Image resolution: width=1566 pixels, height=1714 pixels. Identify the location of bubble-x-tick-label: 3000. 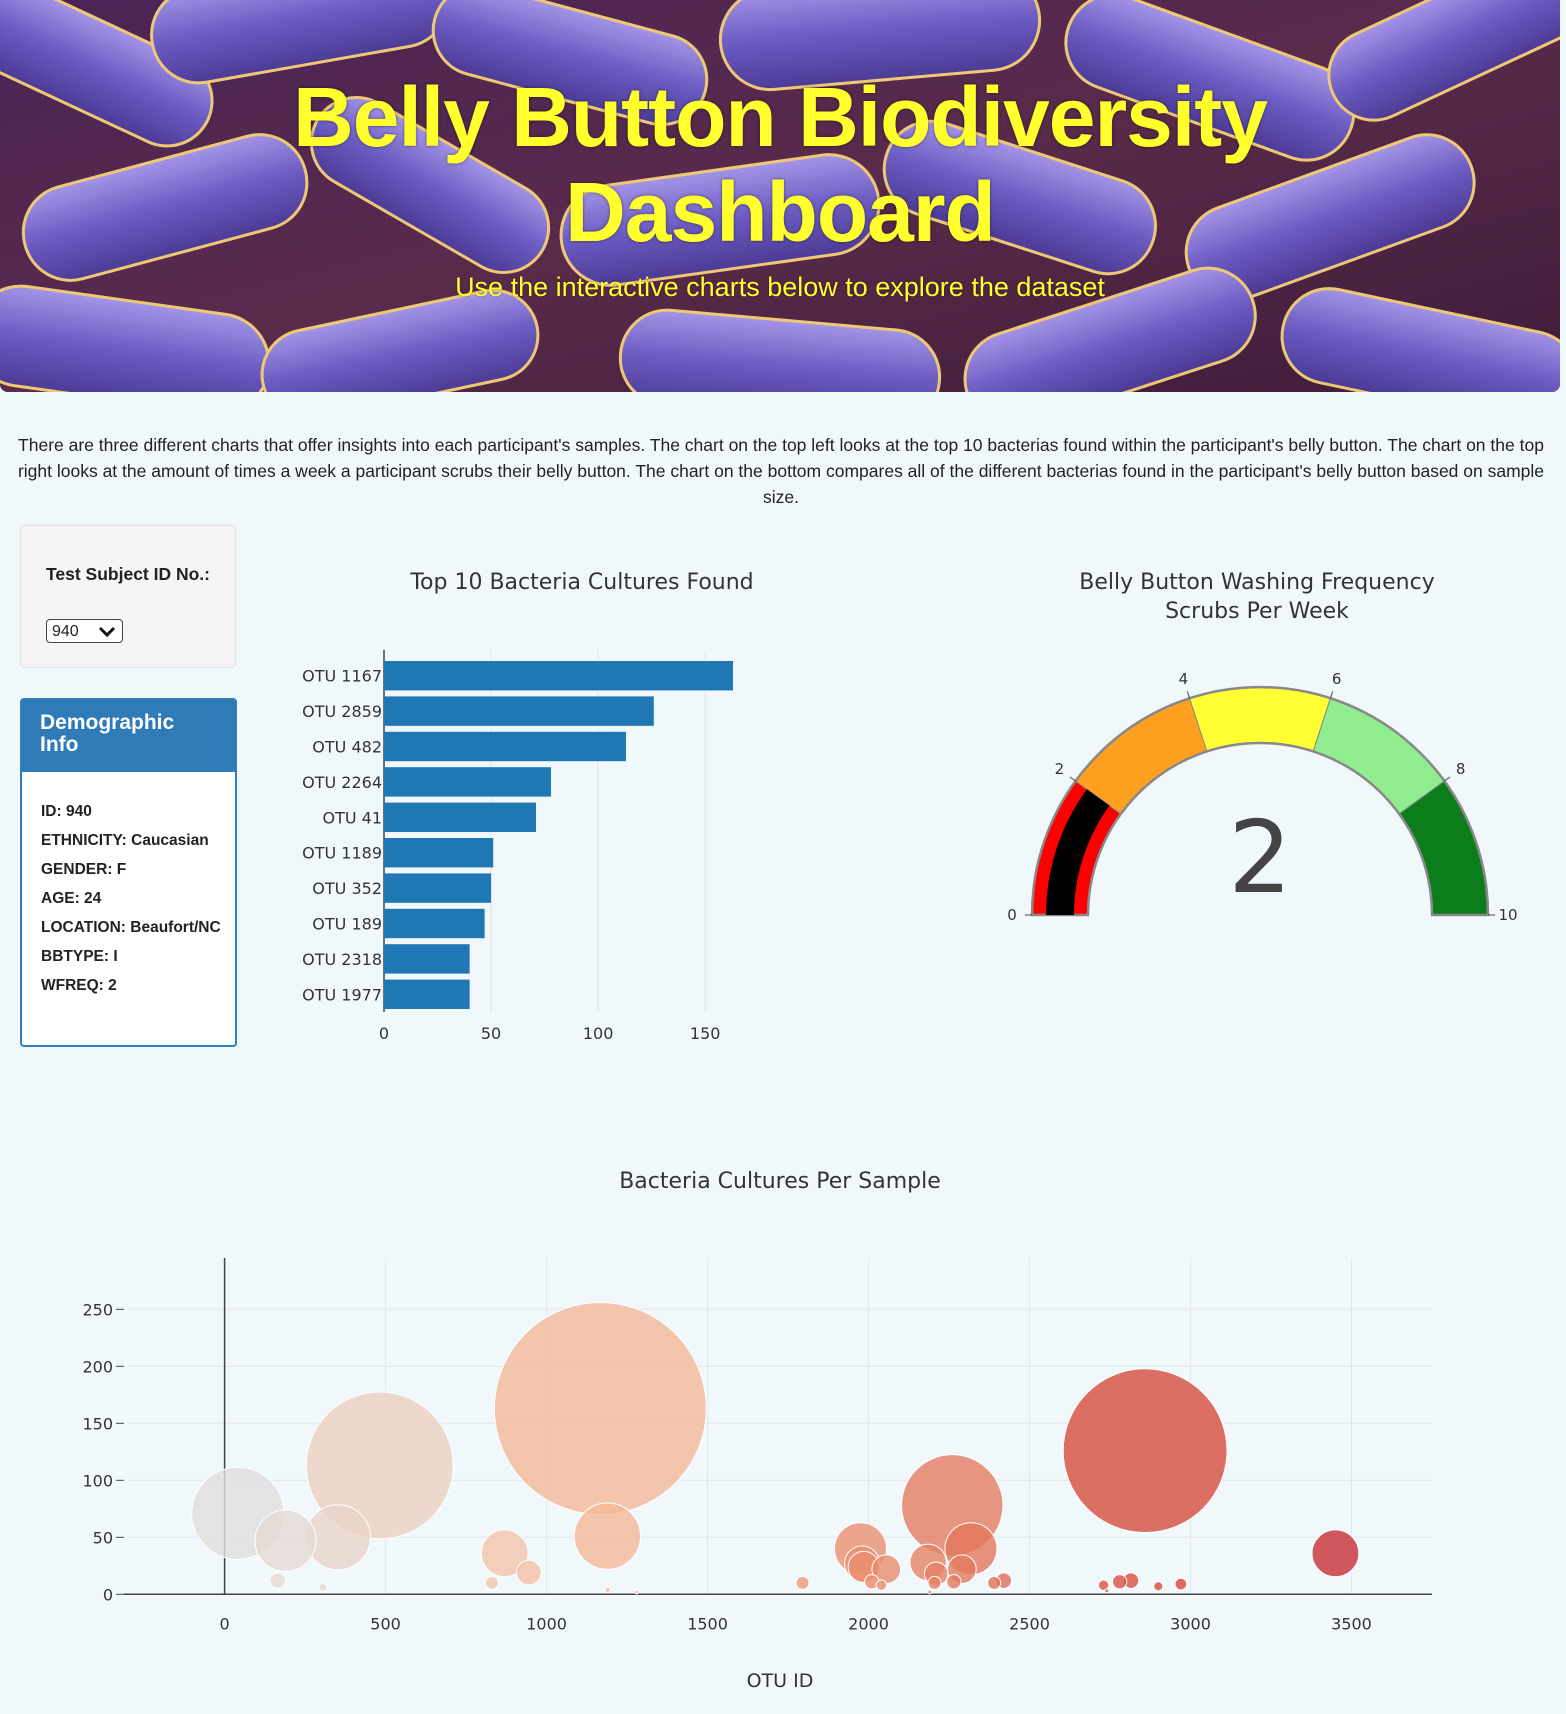
(1190, 1623).